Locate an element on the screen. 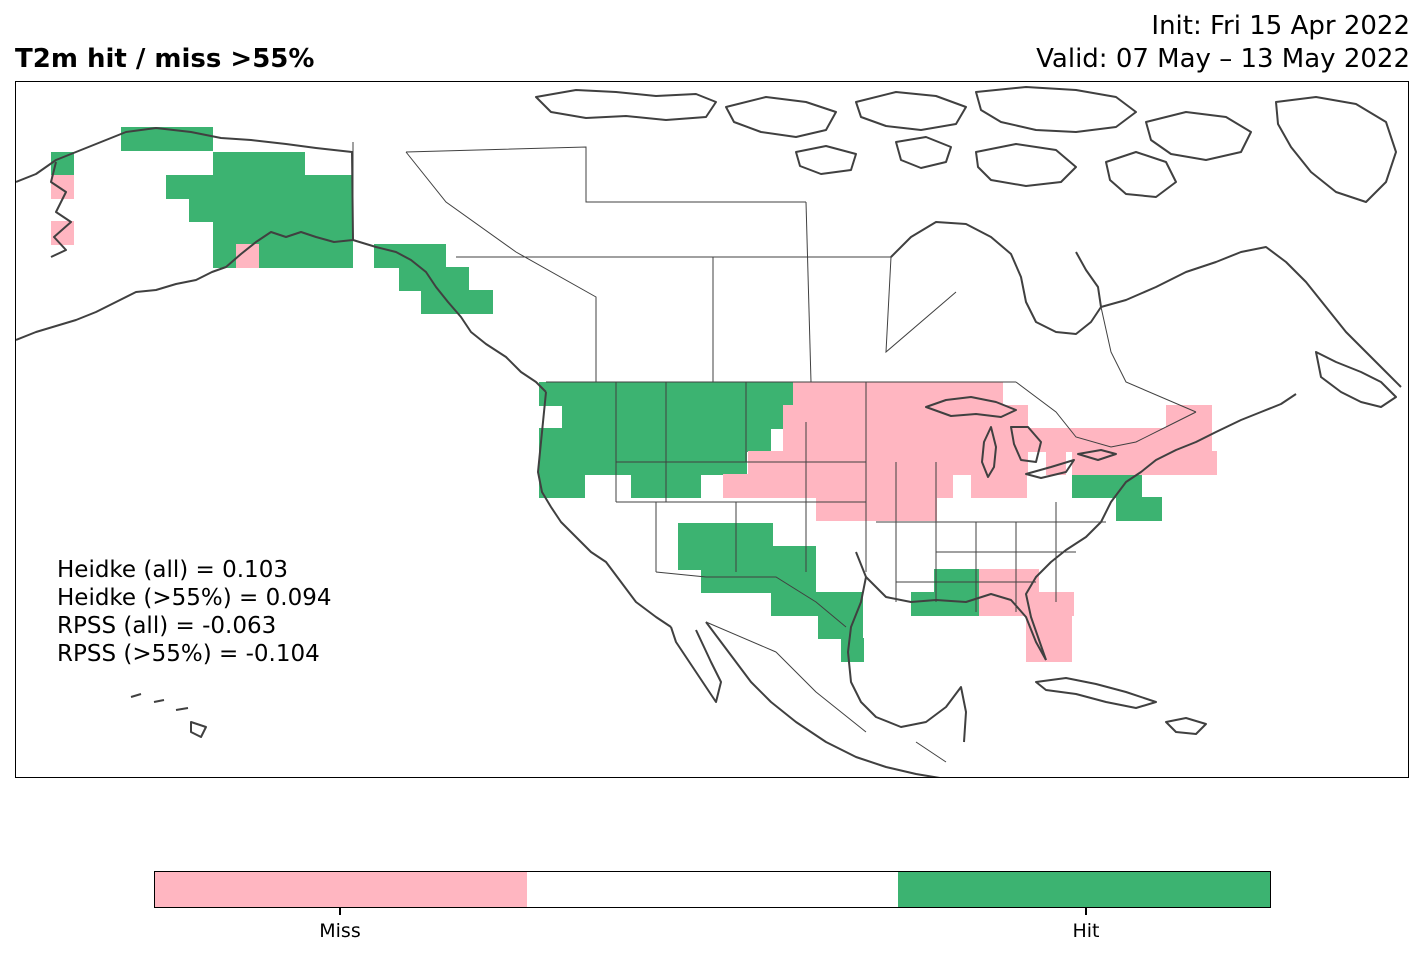 The width and height of the screenshot is (1425, 958). colorbar-label-miss: Miss is located at coordinates (340, 931).